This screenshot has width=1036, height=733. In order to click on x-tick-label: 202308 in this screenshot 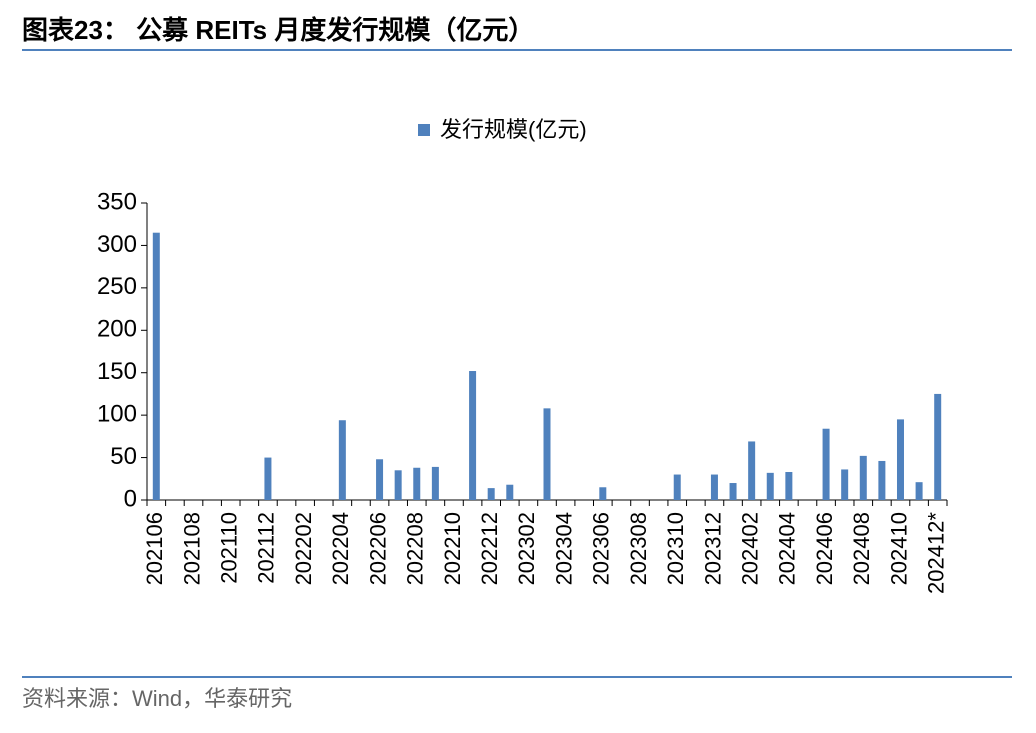, I will do `click(638, 548)`.